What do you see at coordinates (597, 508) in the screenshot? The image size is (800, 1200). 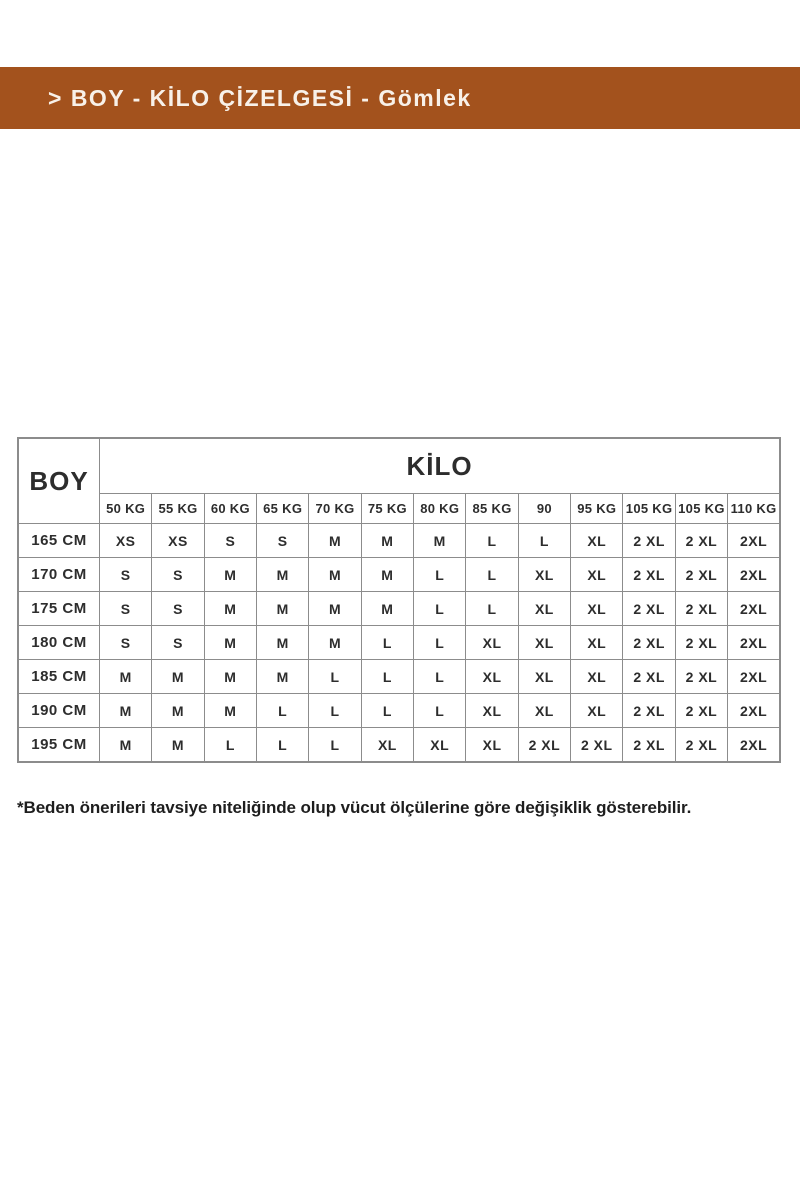 I see `weight-header-cell: 95 KG` at bounding box center [597, 508].